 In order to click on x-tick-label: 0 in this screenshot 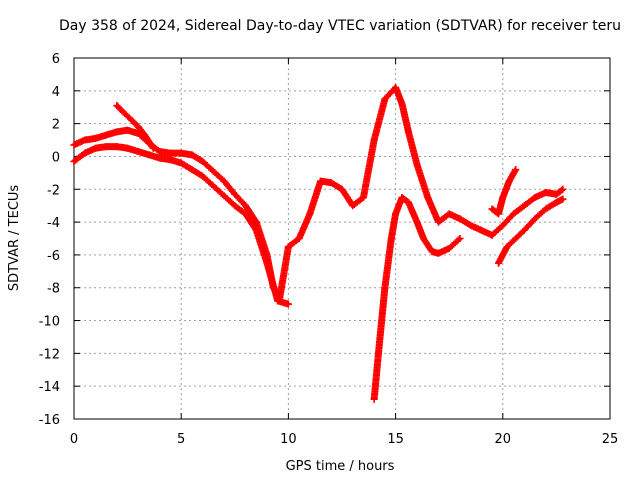, I will do `click(74, 439)`.